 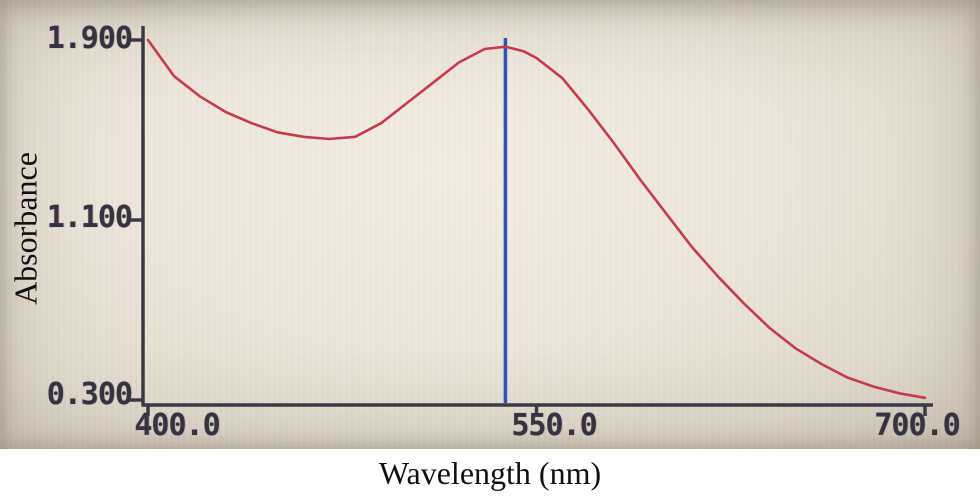 What do you see at coordinates (89, 394) in the screenshot?
I see `y-tick-label-0300: 0.300` at bounding box center [89, 394].